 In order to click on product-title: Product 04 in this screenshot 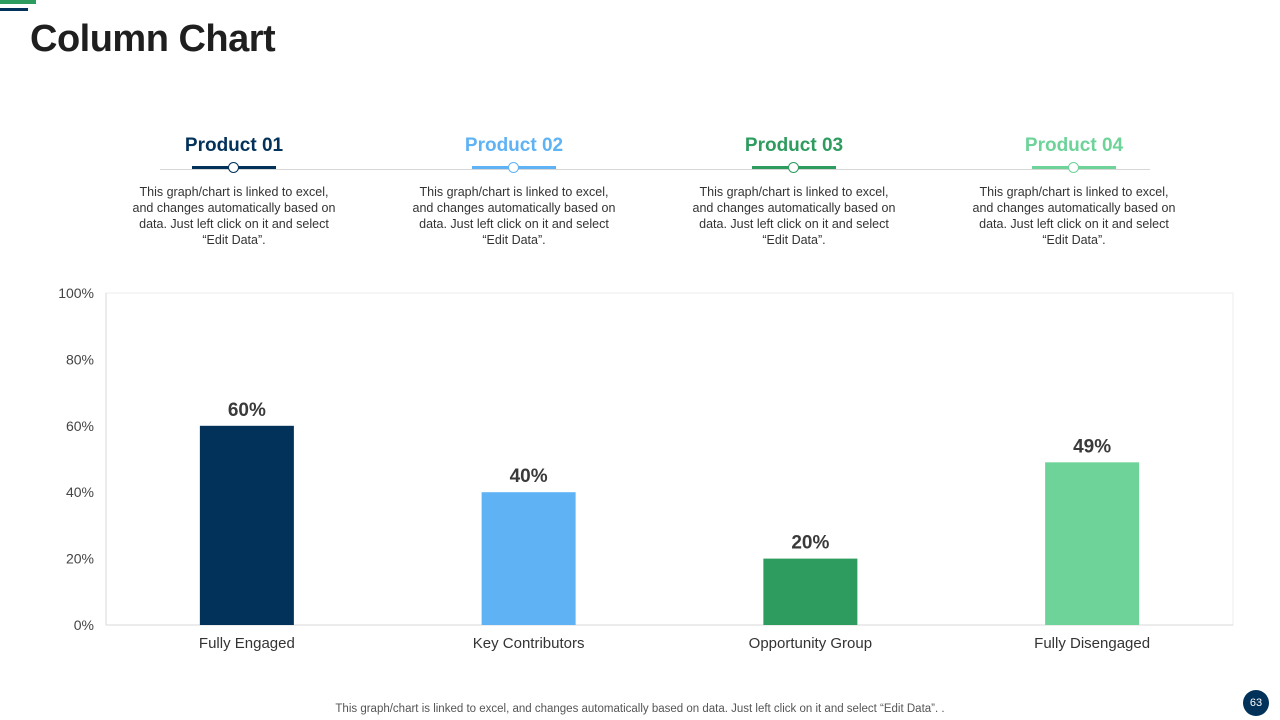, I will do `click(1074, 145)`.